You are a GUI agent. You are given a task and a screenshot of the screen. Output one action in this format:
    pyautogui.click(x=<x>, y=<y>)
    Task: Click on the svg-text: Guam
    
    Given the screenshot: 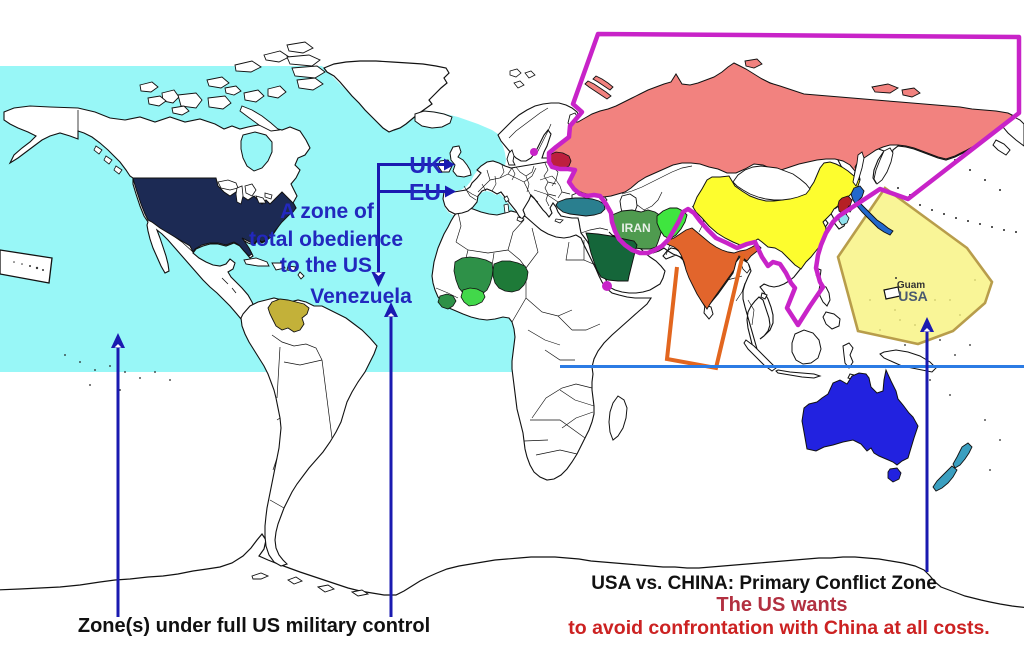 What is the action you would take?
    pyautogui.click(x=911, y=285)
    